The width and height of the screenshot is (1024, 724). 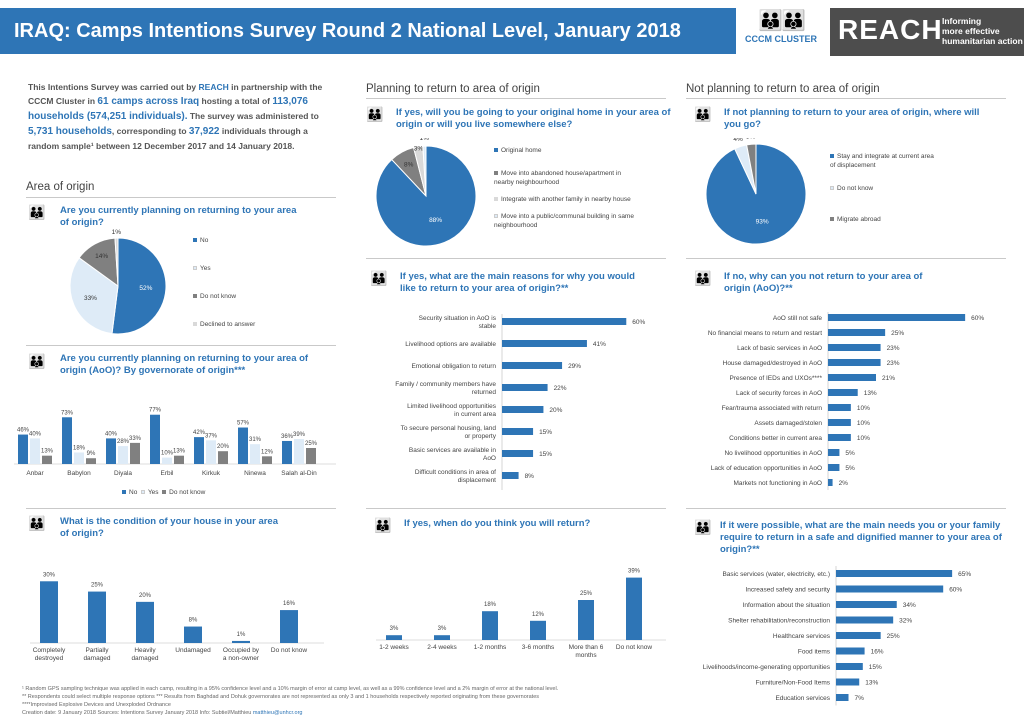 I want to click on legend-item: No, so click(x=263, y=240).